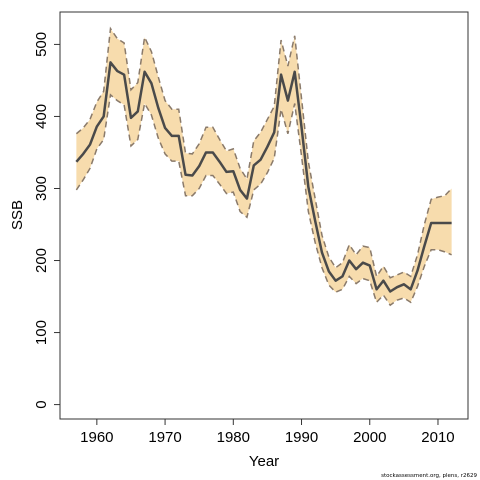 Image resolution: width=480 pixels, height=480 pixels. Describe the element at coordinates (46, 220) in the screenshot. I see `y-axis: 0 100 200 300 400 500` at that location.